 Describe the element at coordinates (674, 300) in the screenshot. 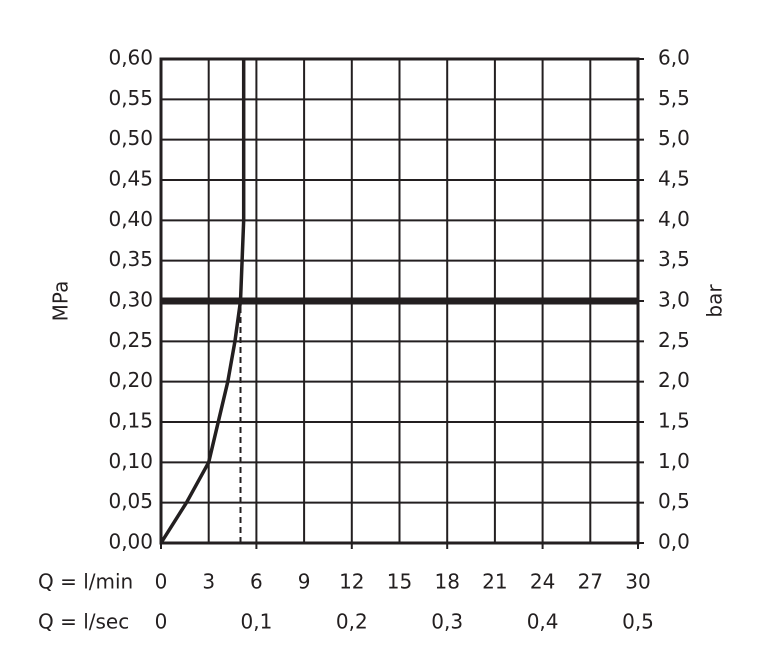

I see `y2-tick-label: 3,0` at that location.